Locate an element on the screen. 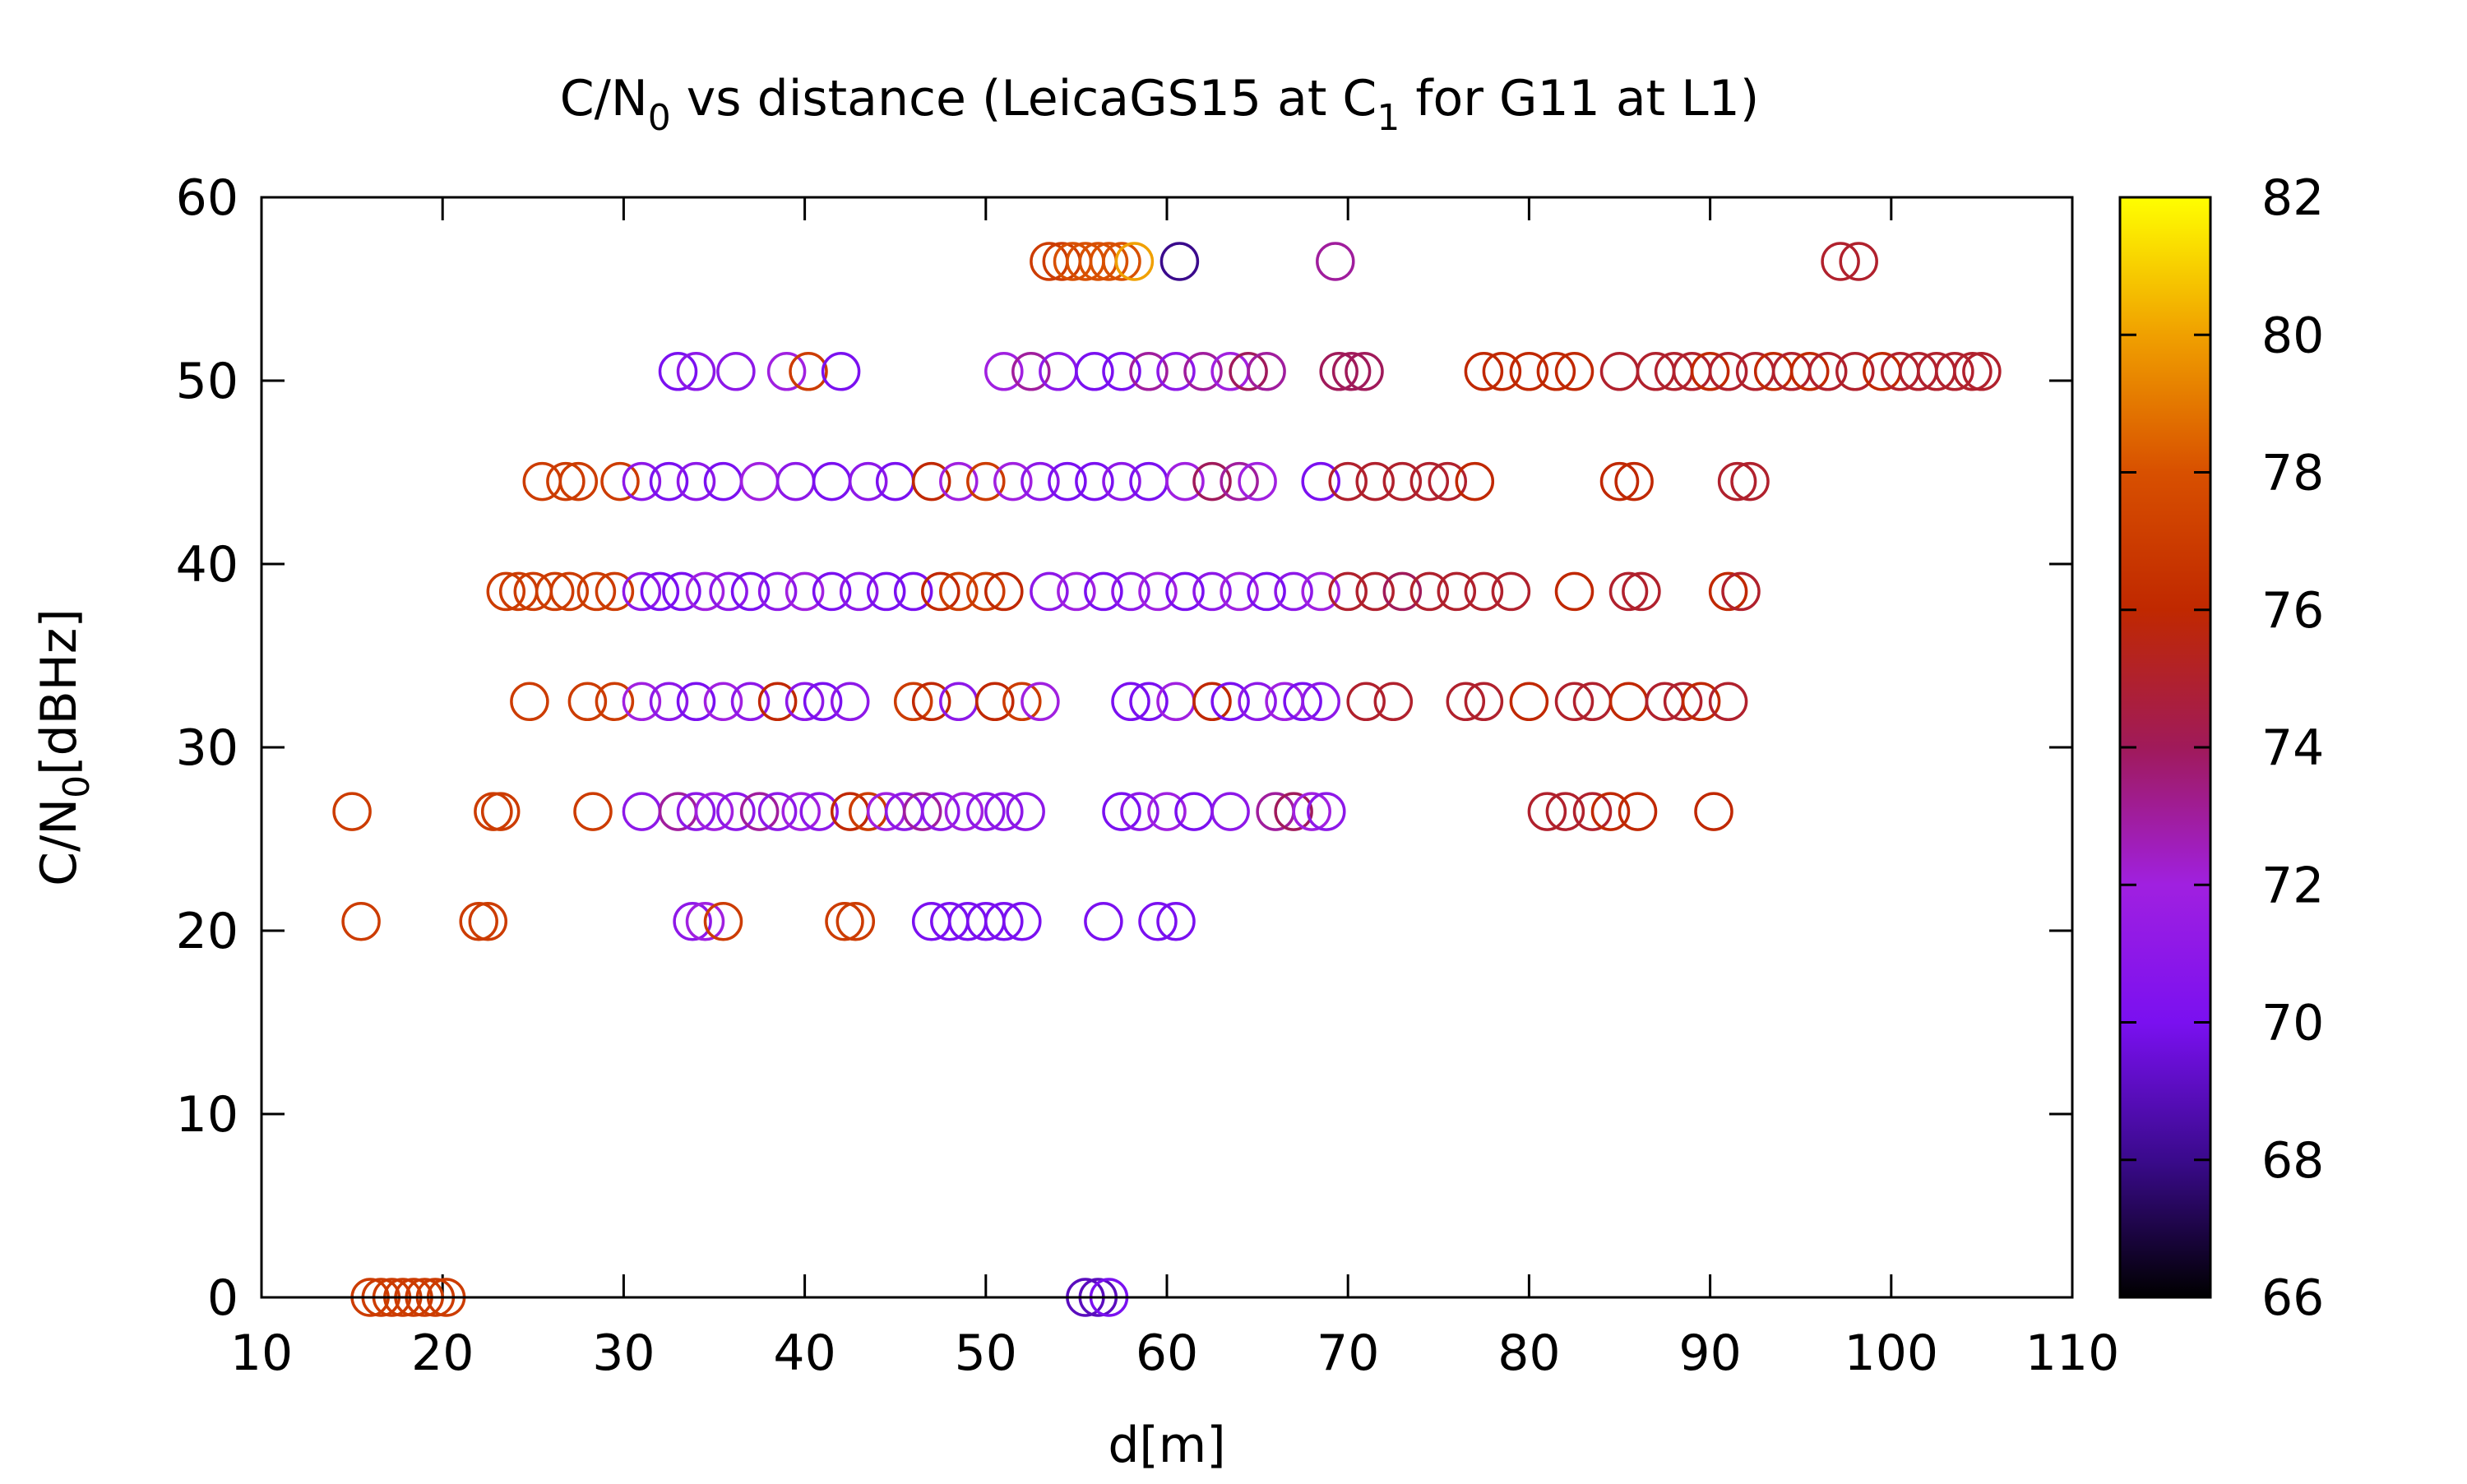  colorbar-tick-label: 78 is located at coordinates (2292, 473).